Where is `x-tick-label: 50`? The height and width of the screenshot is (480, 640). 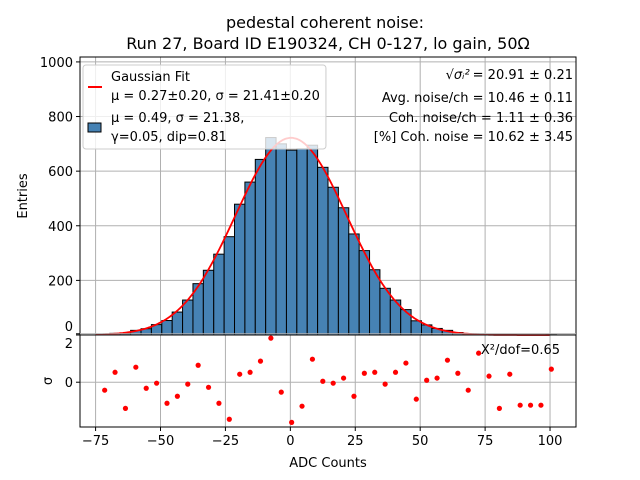 x-tick-label: 50 is located at coordinates (420, 441).